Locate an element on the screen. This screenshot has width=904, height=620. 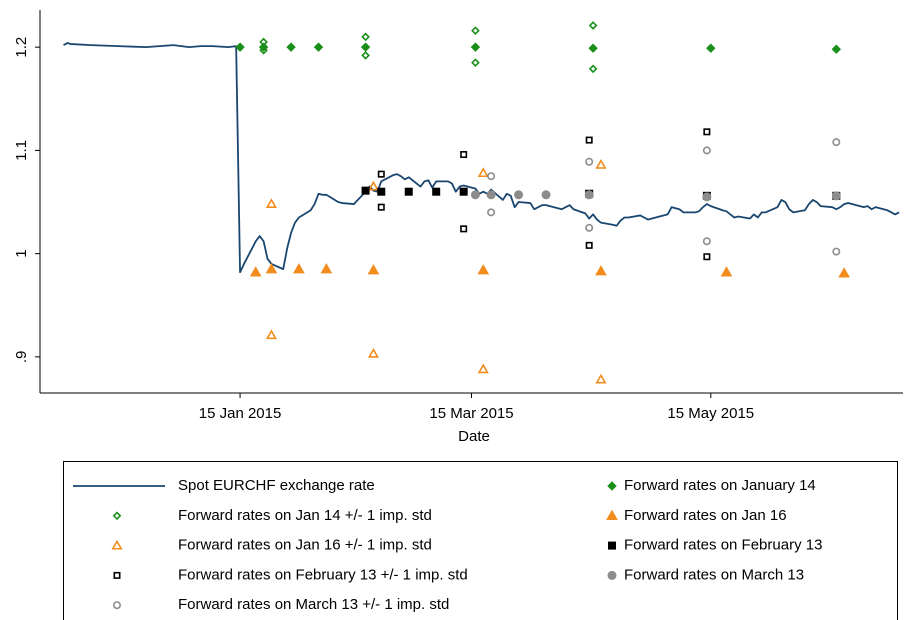
y-tick-label: 1 is located at coordinates (21, 253).